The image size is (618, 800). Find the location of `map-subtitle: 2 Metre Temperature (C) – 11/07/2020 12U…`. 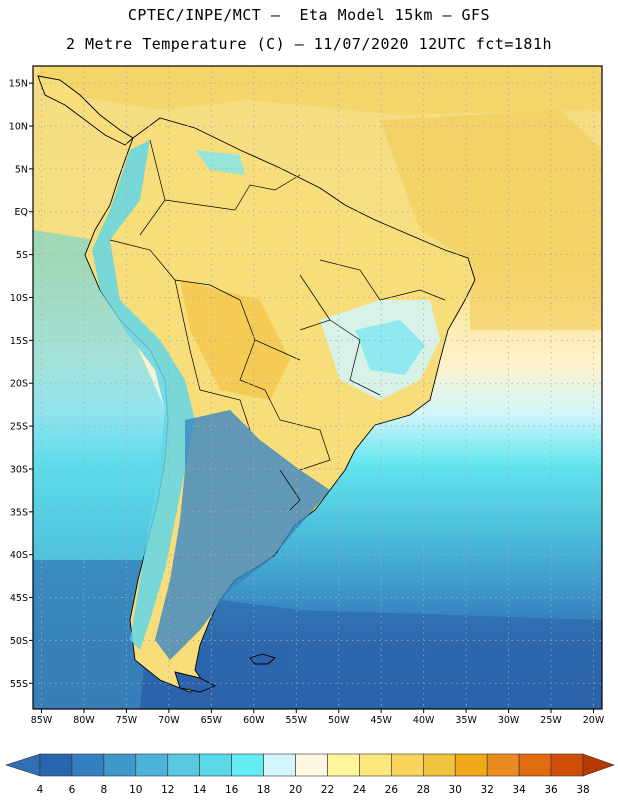

map-subtitle: 2 Metre Temperature (C) – 11/07/2020 12U… is located at coordinates (309, 44).